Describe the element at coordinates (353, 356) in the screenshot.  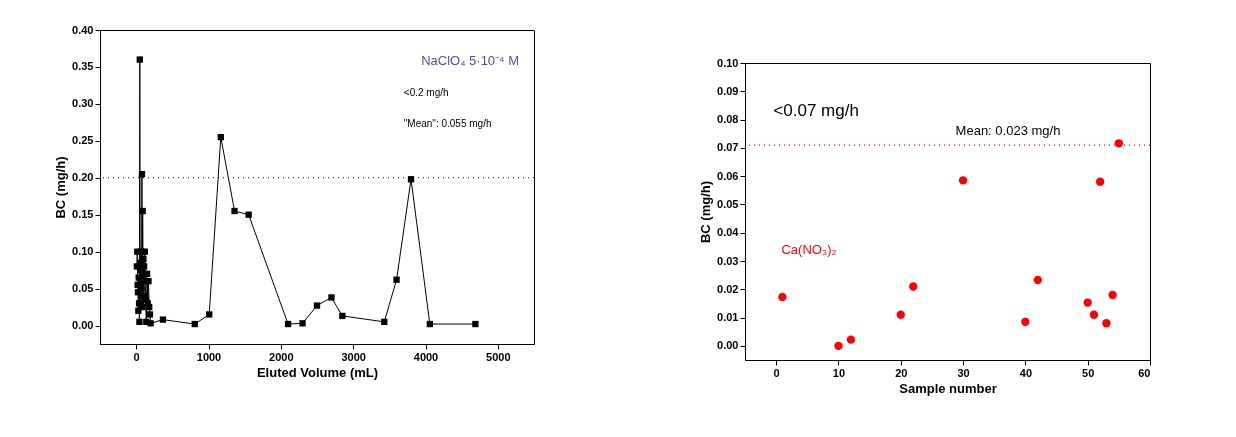
I see `x-tick-label: 3000` at that location.